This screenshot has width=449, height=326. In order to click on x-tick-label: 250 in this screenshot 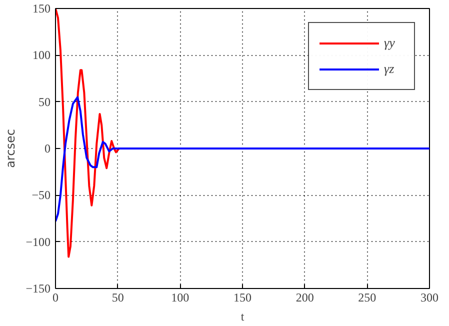, I will do `click(367, 297)`.